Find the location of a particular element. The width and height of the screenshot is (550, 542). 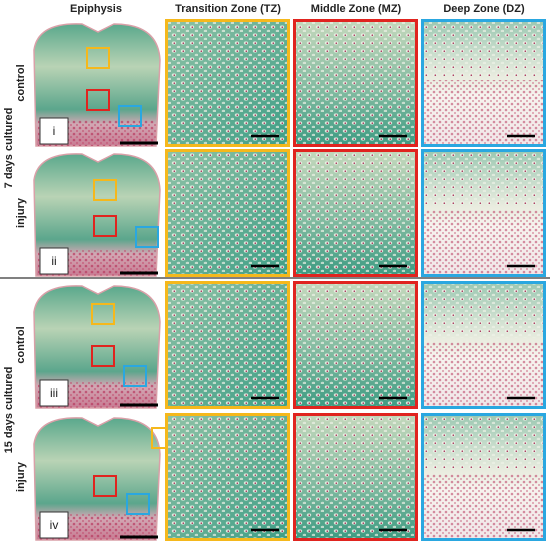

panel-label: ii is located at coordinates (53, 261).